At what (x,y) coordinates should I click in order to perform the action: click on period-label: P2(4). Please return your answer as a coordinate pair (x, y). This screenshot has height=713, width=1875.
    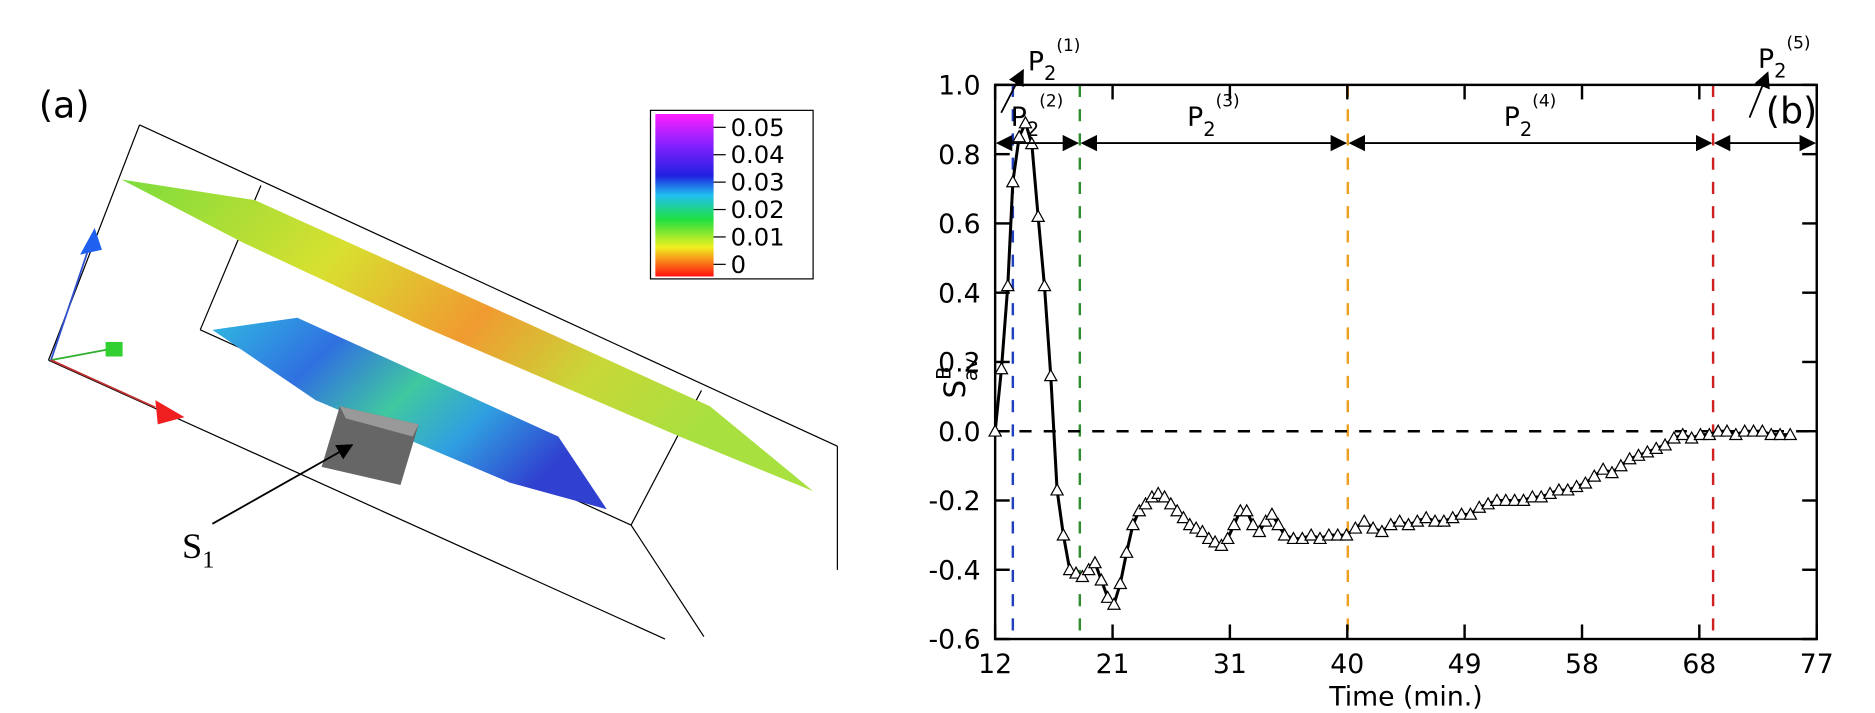
    Looking at the image, I should click on (1530, 116).